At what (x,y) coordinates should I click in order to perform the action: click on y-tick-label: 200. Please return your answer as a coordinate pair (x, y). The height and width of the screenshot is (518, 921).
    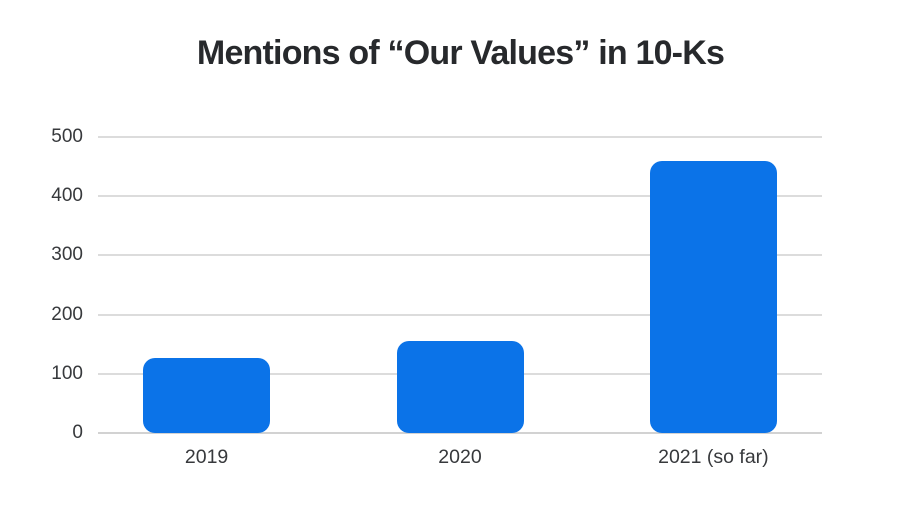
    Looking at the image, I should click on (67, 314).